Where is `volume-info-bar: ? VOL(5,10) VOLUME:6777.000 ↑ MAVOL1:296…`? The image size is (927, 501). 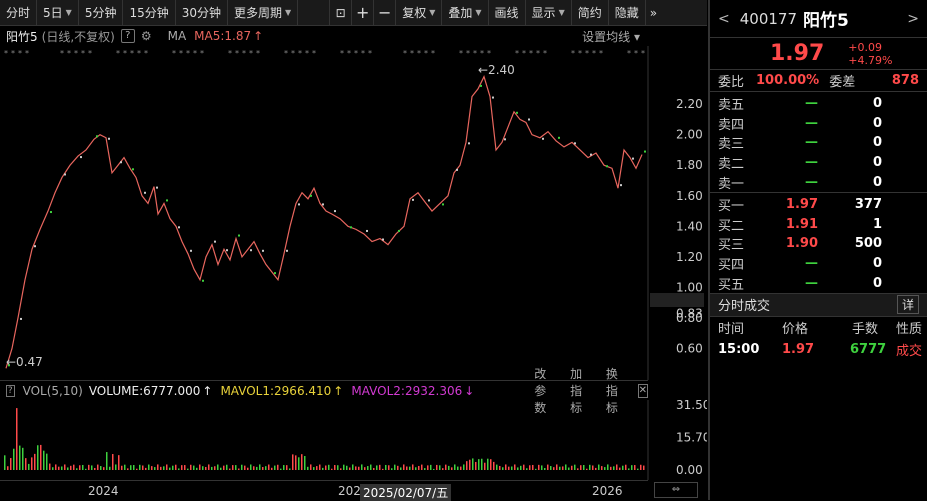 volume-info-bar: ? VOL(5,10) VOLUME:6777.000 ↑ MAVOL1:296… is located at coordinates (324, 391).